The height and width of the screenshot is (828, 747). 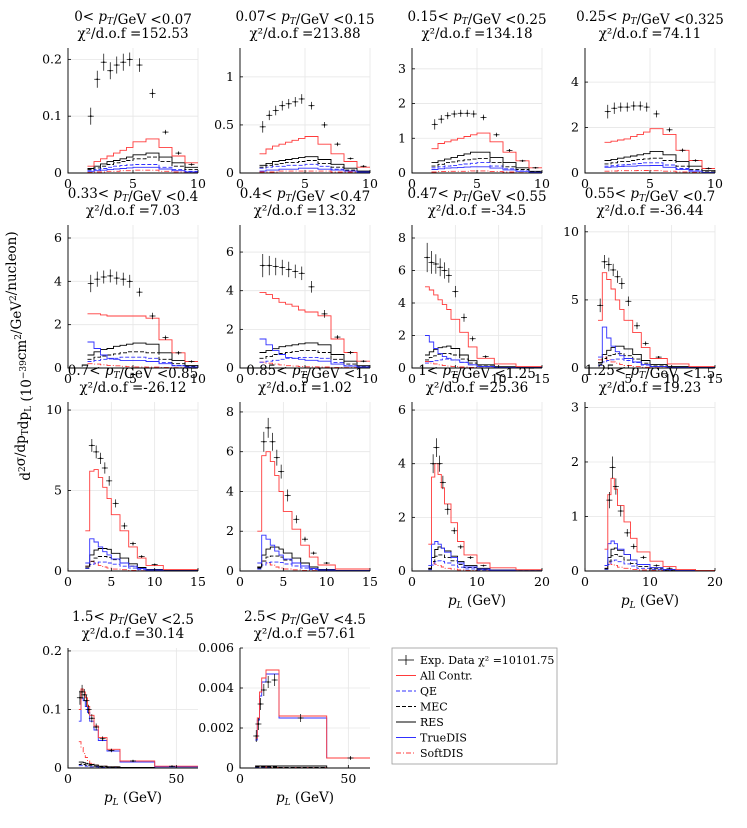 What do you see at coordinates (477, 602) in the screenshot?
I see `x-axis-label: pL (GeV)` at bounding box center [477, 602].